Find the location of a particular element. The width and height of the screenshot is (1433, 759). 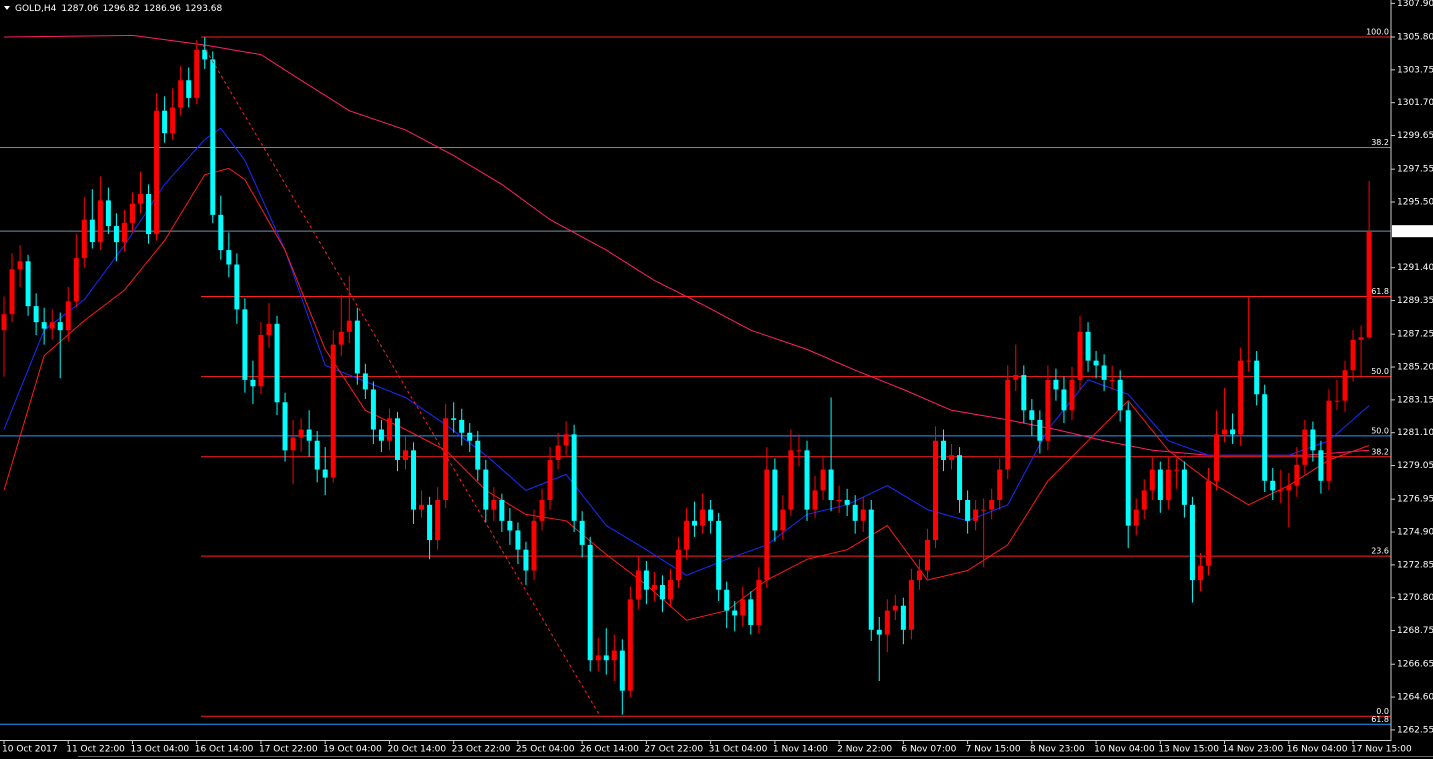

x-tick-label: 13 Nov 15:00 is located at coordinates (1188, 750).